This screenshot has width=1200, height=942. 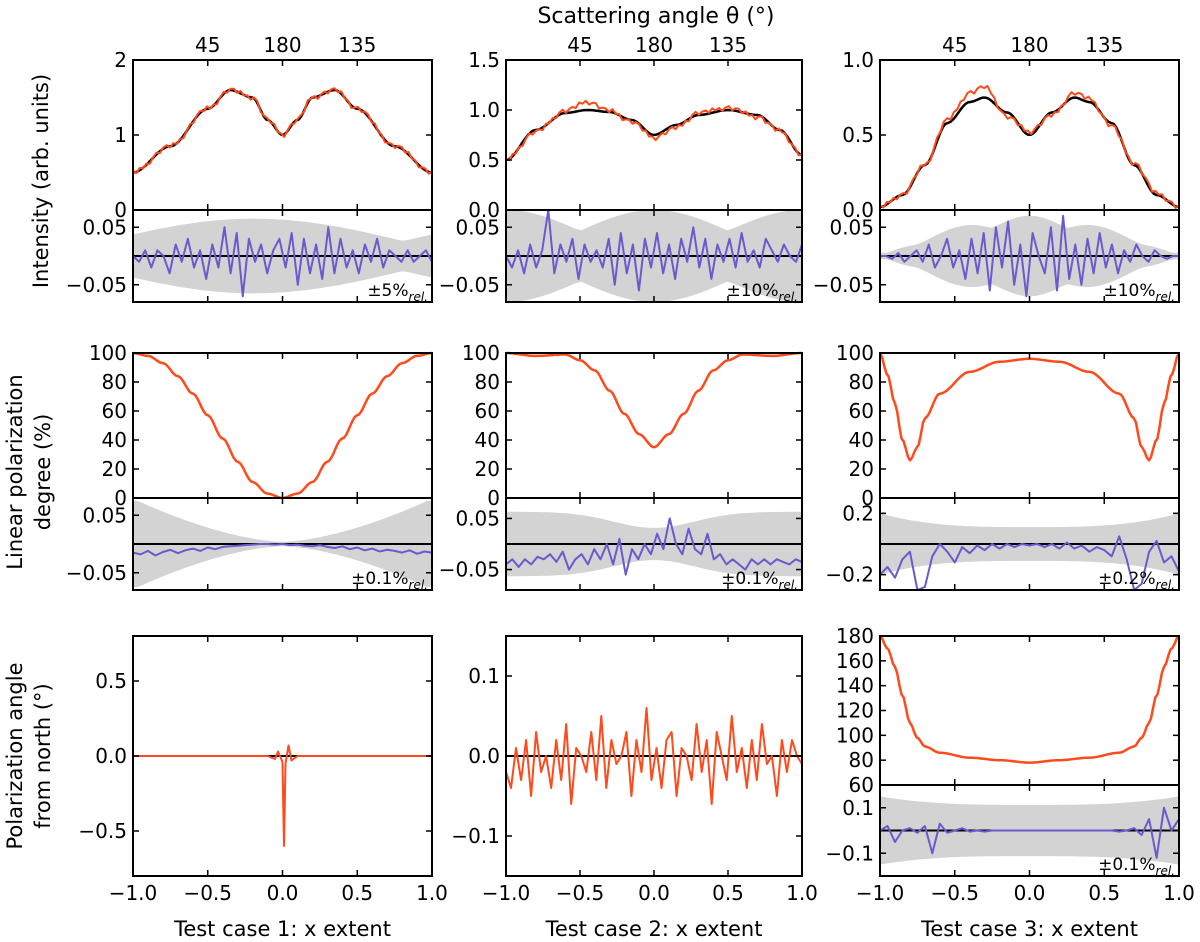 I want to click on col1-xtick-label-3: 0.5, so click(x=357, y=893).